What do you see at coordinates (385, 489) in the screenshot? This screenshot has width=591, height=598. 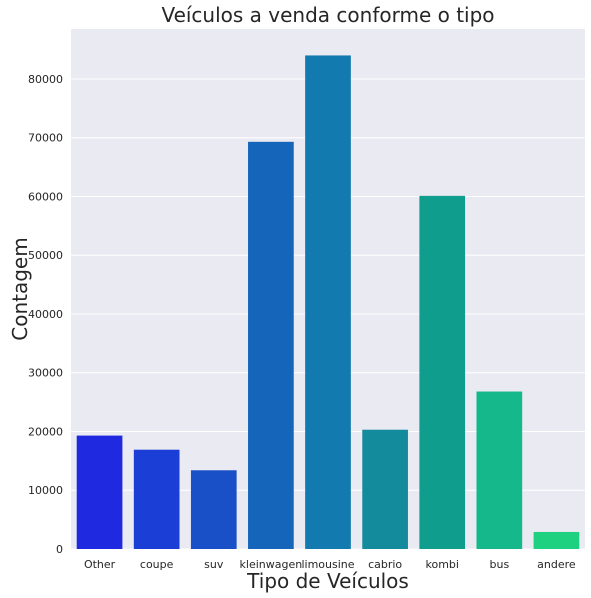 I see `bar-cabrio` at bounding box center [385, 489].